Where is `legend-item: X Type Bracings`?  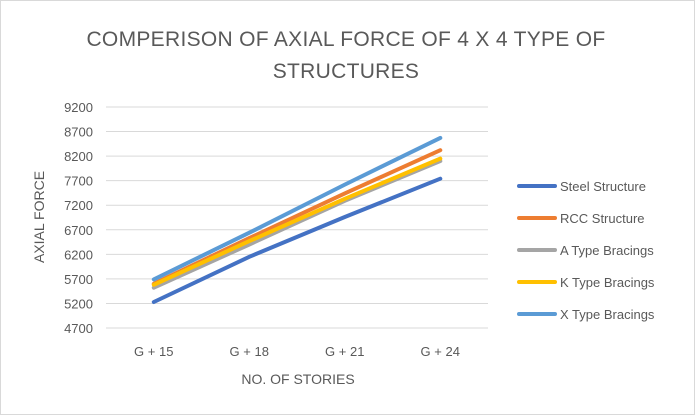
legend-item: X Type Bracings is located at coordinates (586, 314).